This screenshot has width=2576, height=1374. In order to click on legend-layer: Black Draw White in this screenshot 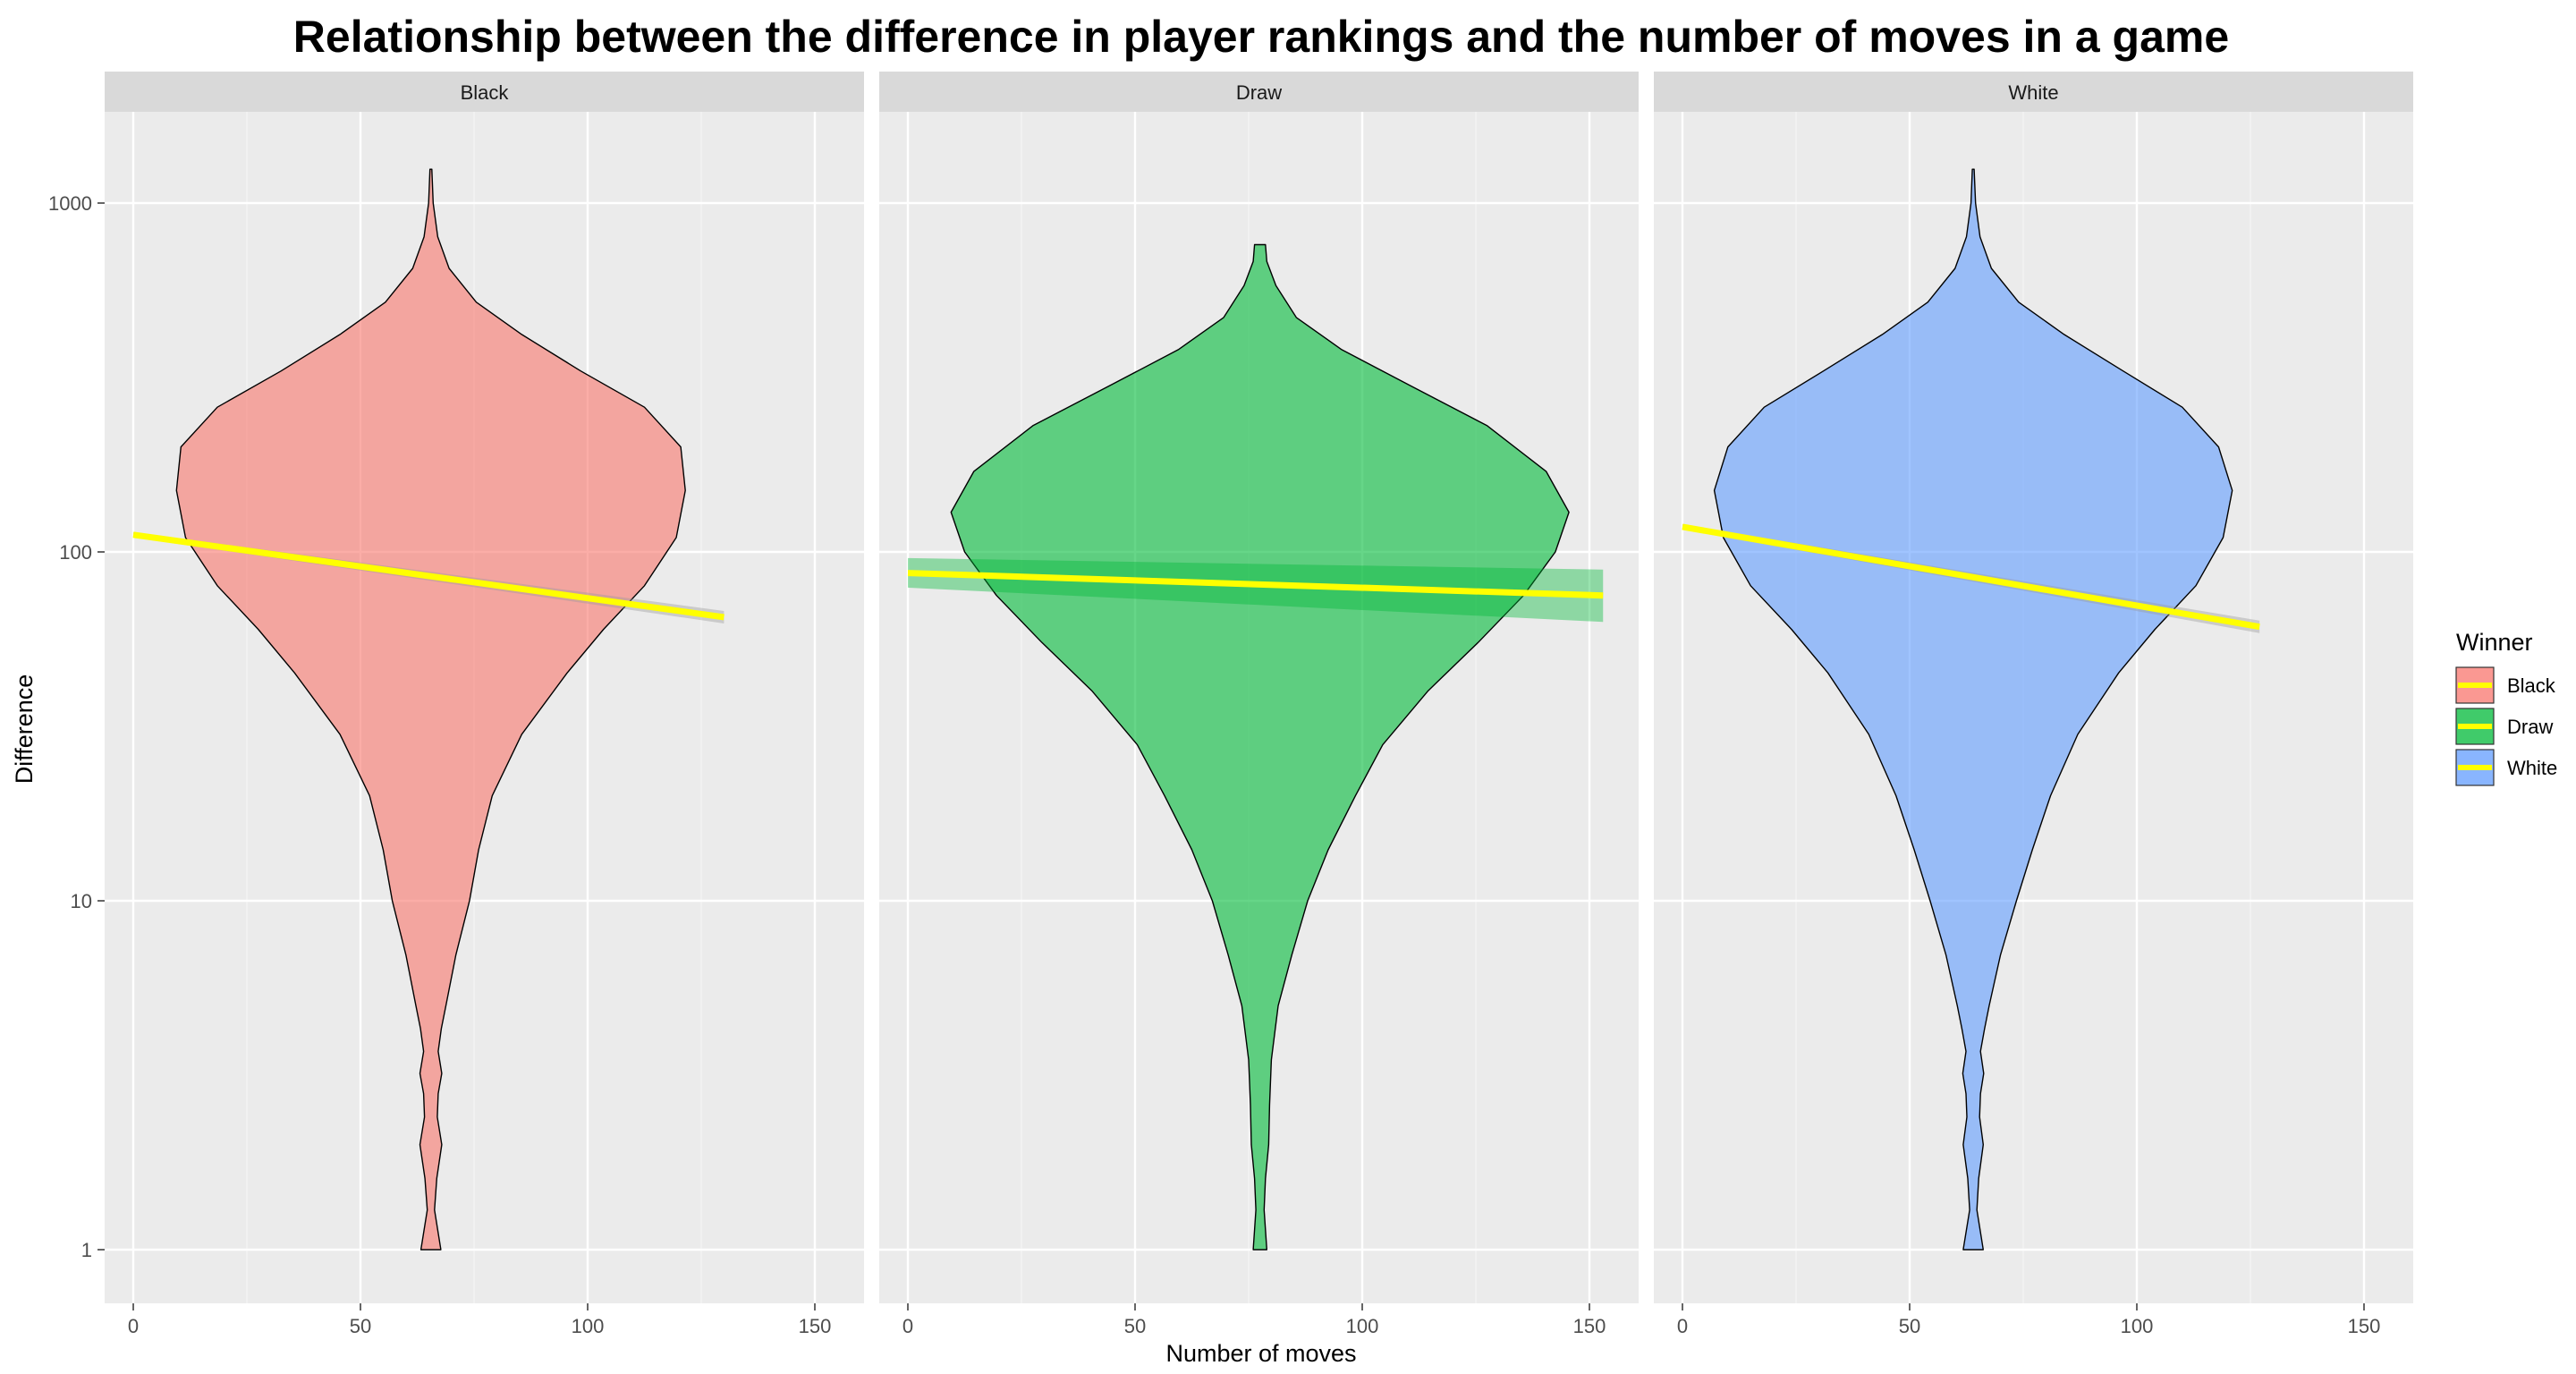, I will do `click(2506, 726)`.